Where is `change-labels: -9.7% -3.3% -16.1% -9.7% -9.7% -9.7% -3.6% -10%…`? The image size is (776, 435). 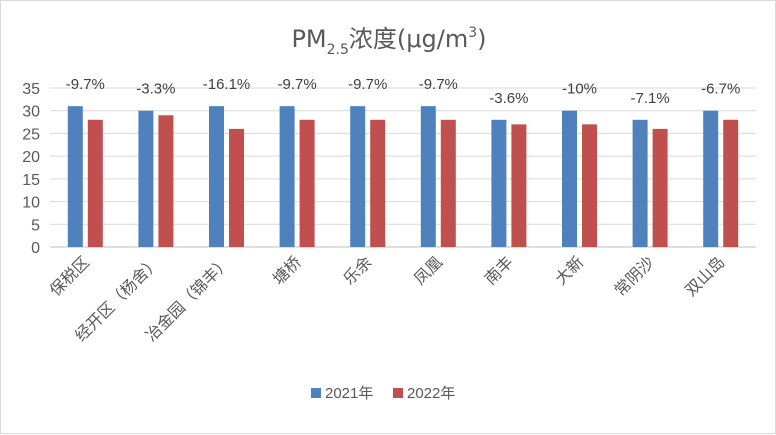
change-labels: -9.7% -3.3% -16.1% -9.7% -9.7% -9.7% -3.6% -10%… is located at coordinates (403, 91).